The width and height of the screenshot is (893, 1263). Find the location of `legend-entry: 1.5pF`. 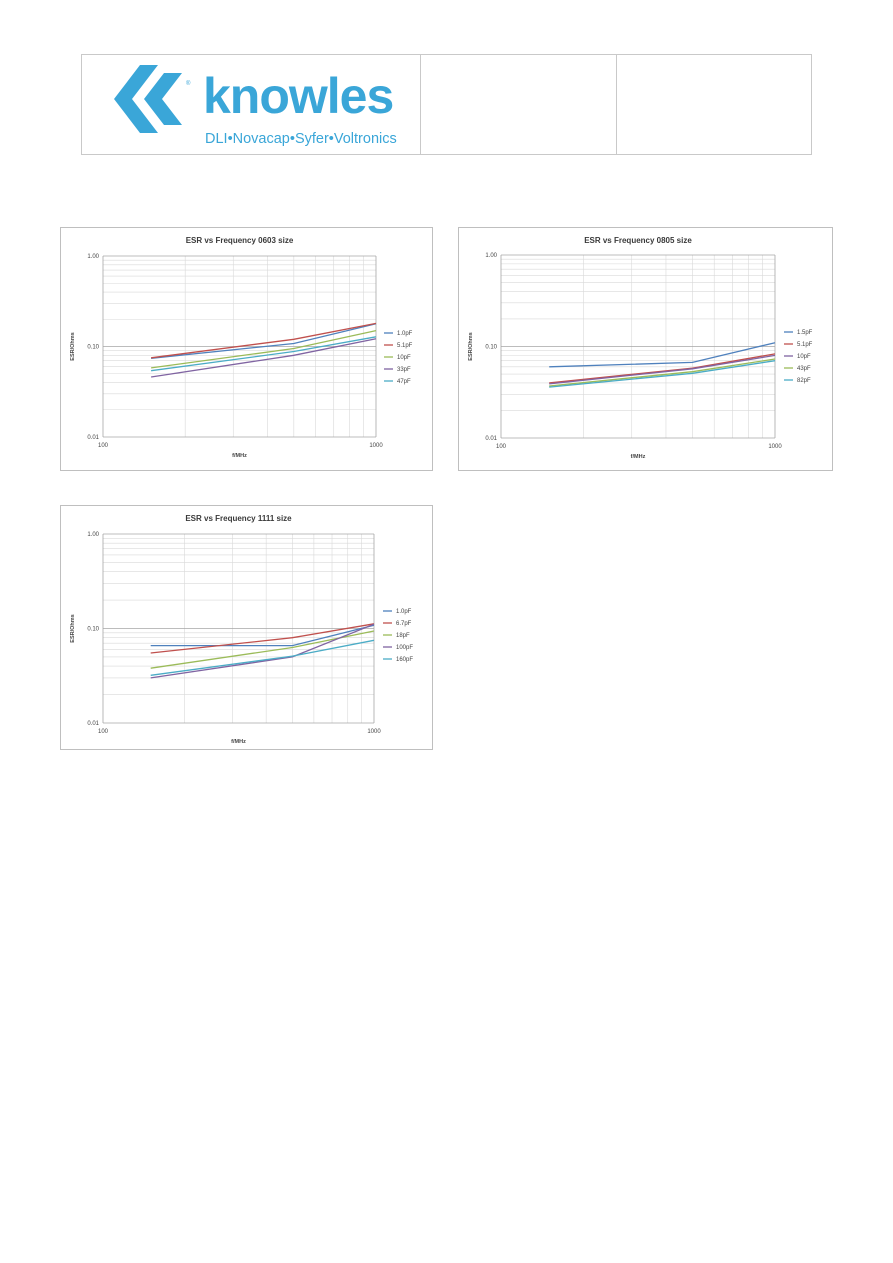

legend-entry: 1.5pF is located at coordinates (805, 333).